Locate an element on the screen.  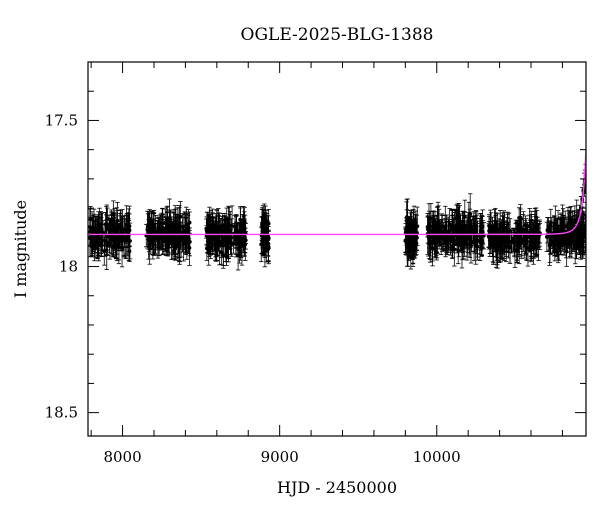
chart-title: OGLE-2025-BLG-1388 is located at coordinates (337, 35).